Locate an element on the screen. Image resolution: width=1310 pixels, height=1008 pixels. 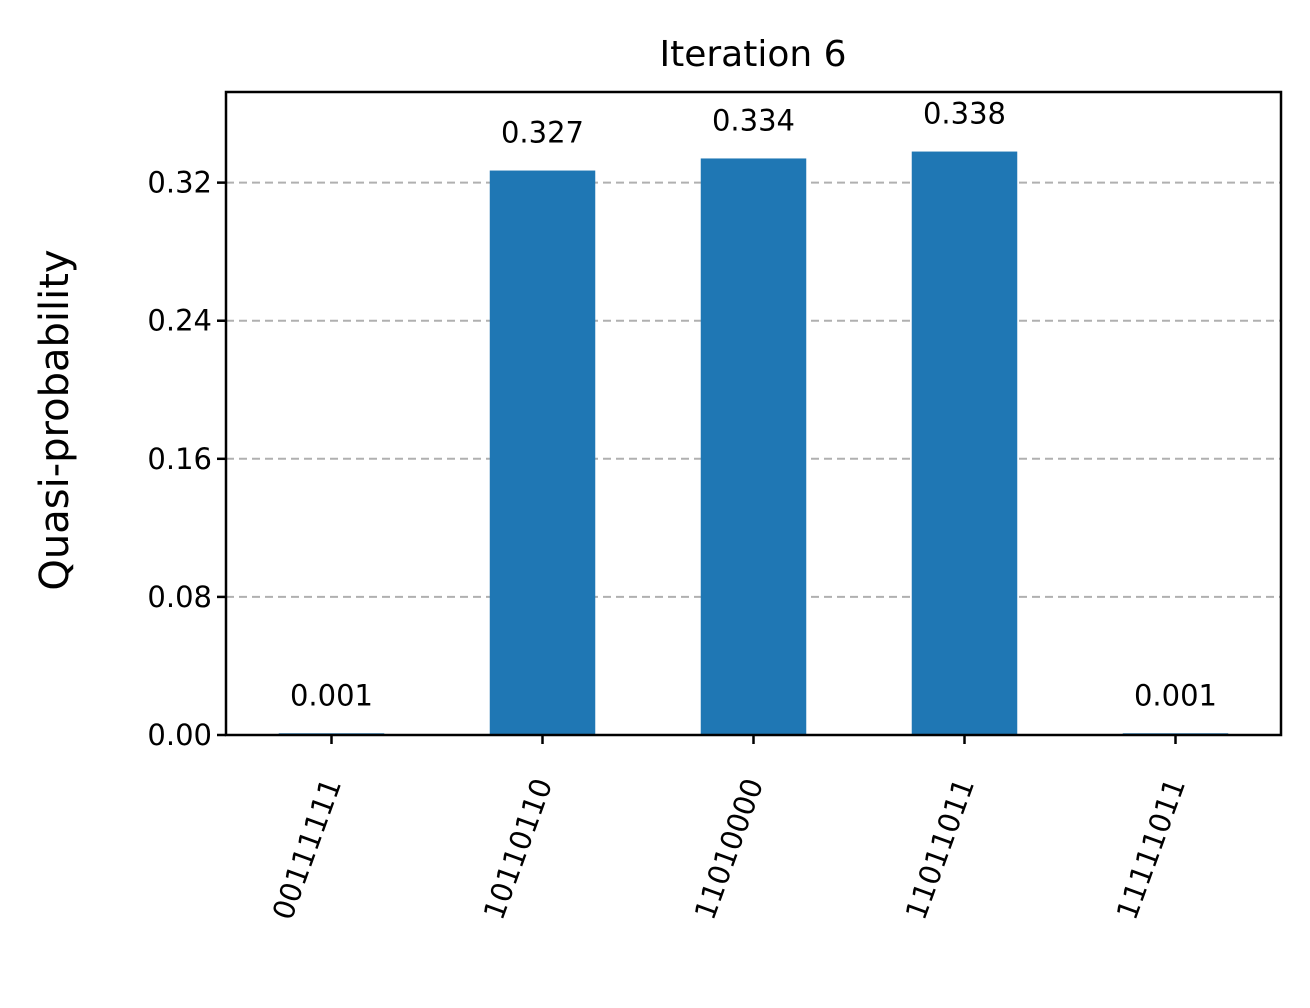
y-tick-label: 0.00 is located at coordinates (179, 735).